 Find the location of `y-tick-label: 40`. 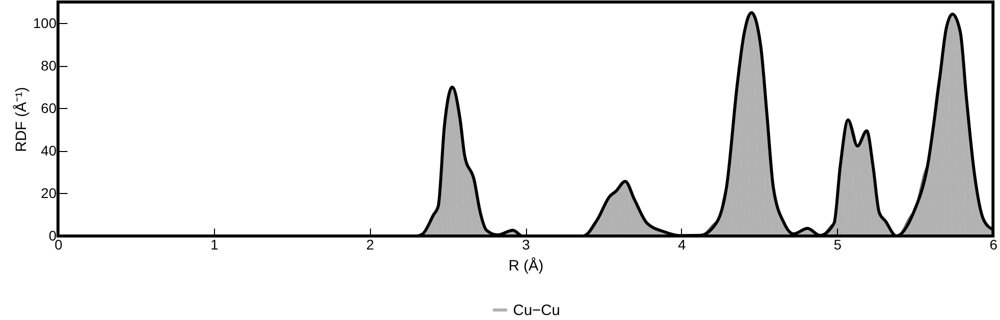

y-tick-label: 40 is located at coordinates (48, 150).